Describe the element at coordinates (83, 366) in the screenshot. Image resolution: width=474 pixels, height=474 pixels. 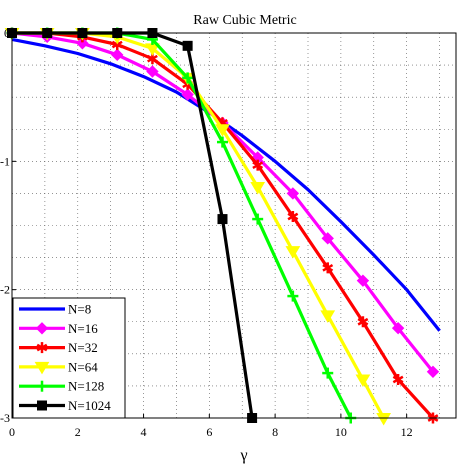
I see `legend-label: N=64` at that location.